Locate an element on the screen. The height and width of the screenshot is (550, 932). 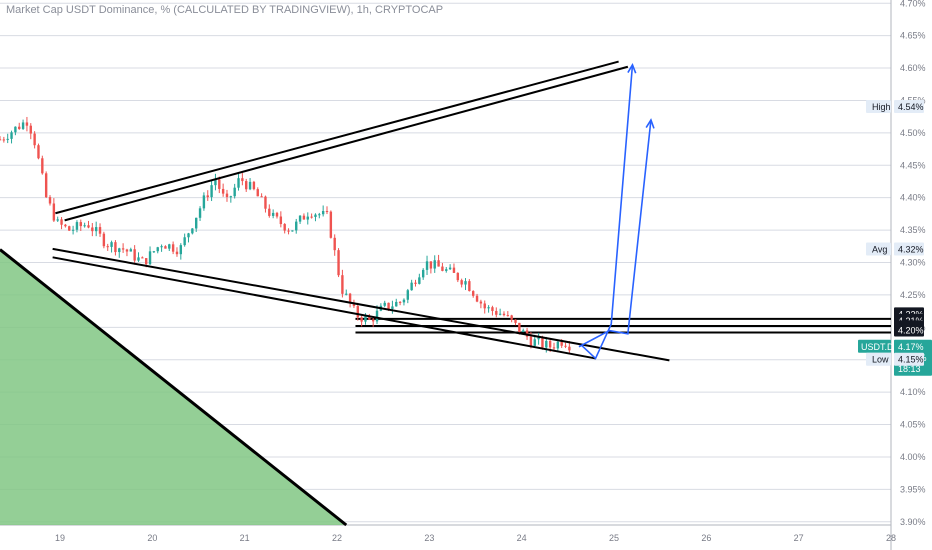
x-tick-label: 24 is located at coordinates (522, 538).